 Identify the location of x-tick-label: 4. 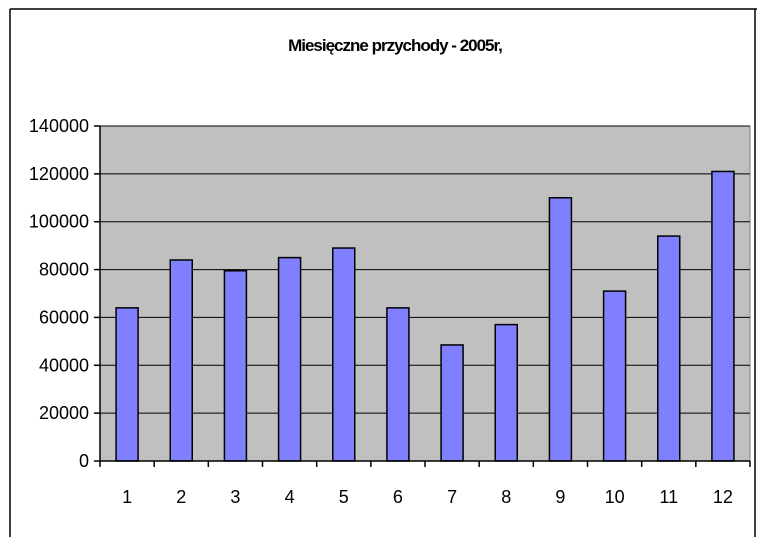
(290, 497).